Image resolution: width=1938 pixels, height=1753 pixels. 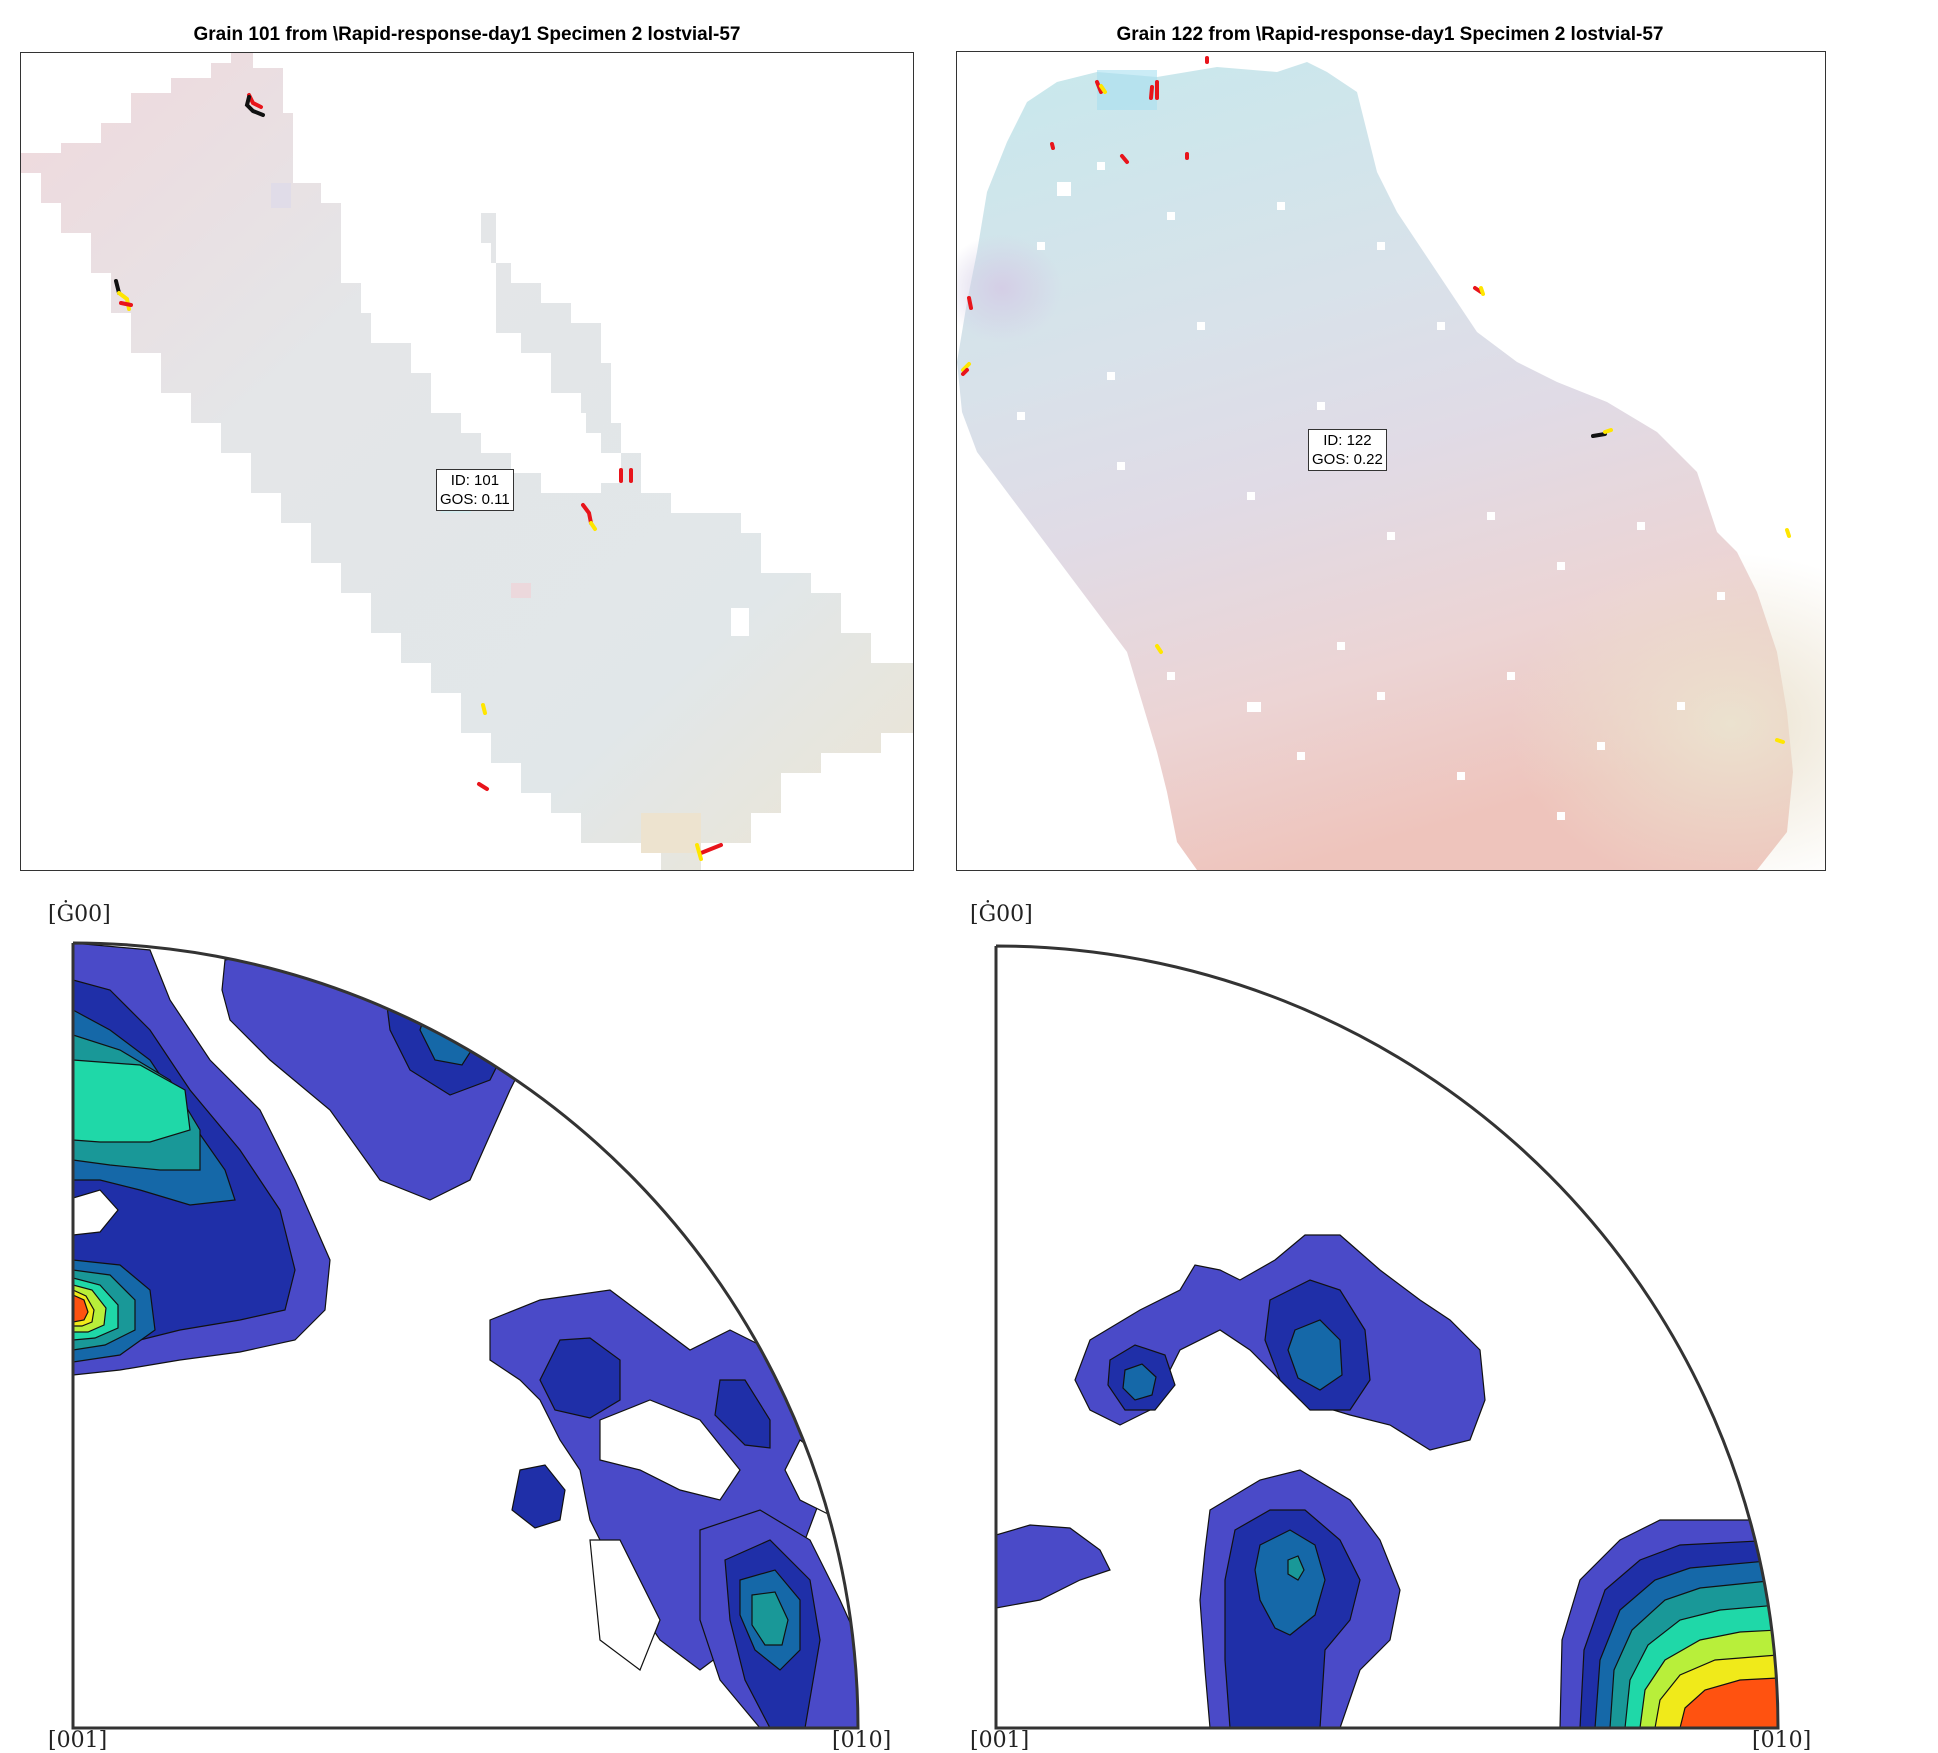 What do you see at coordinates (1347, 459) in the screenshot?
I see `grain-gos: GOS: 0.22` at bounding box center [1347, 459].